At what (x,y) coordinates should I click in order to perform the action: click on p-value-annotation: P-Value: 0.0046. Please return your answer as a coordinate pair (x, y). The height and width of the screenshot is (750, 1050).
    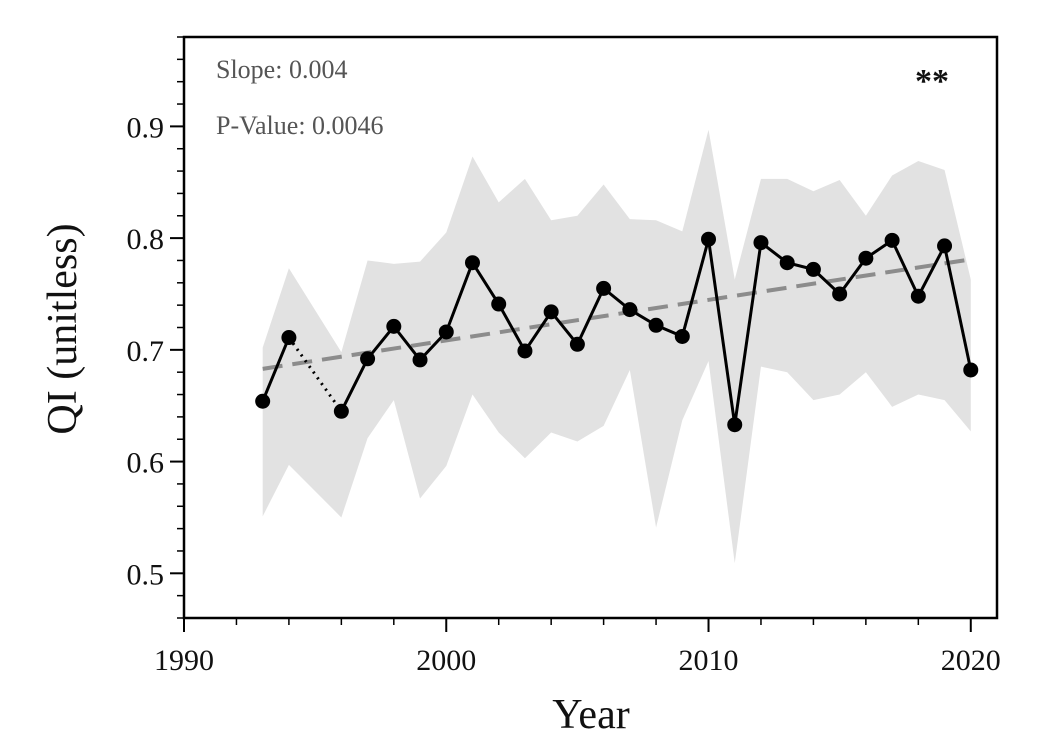
    Looking at the image, I should click on (300, 125).